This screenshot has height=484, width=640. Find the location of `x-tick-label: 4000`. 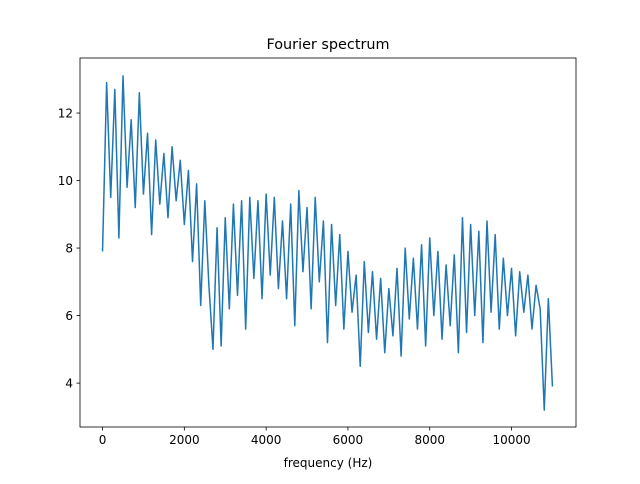

x-tick-label: 4000 is located at coordinates (266, 440).